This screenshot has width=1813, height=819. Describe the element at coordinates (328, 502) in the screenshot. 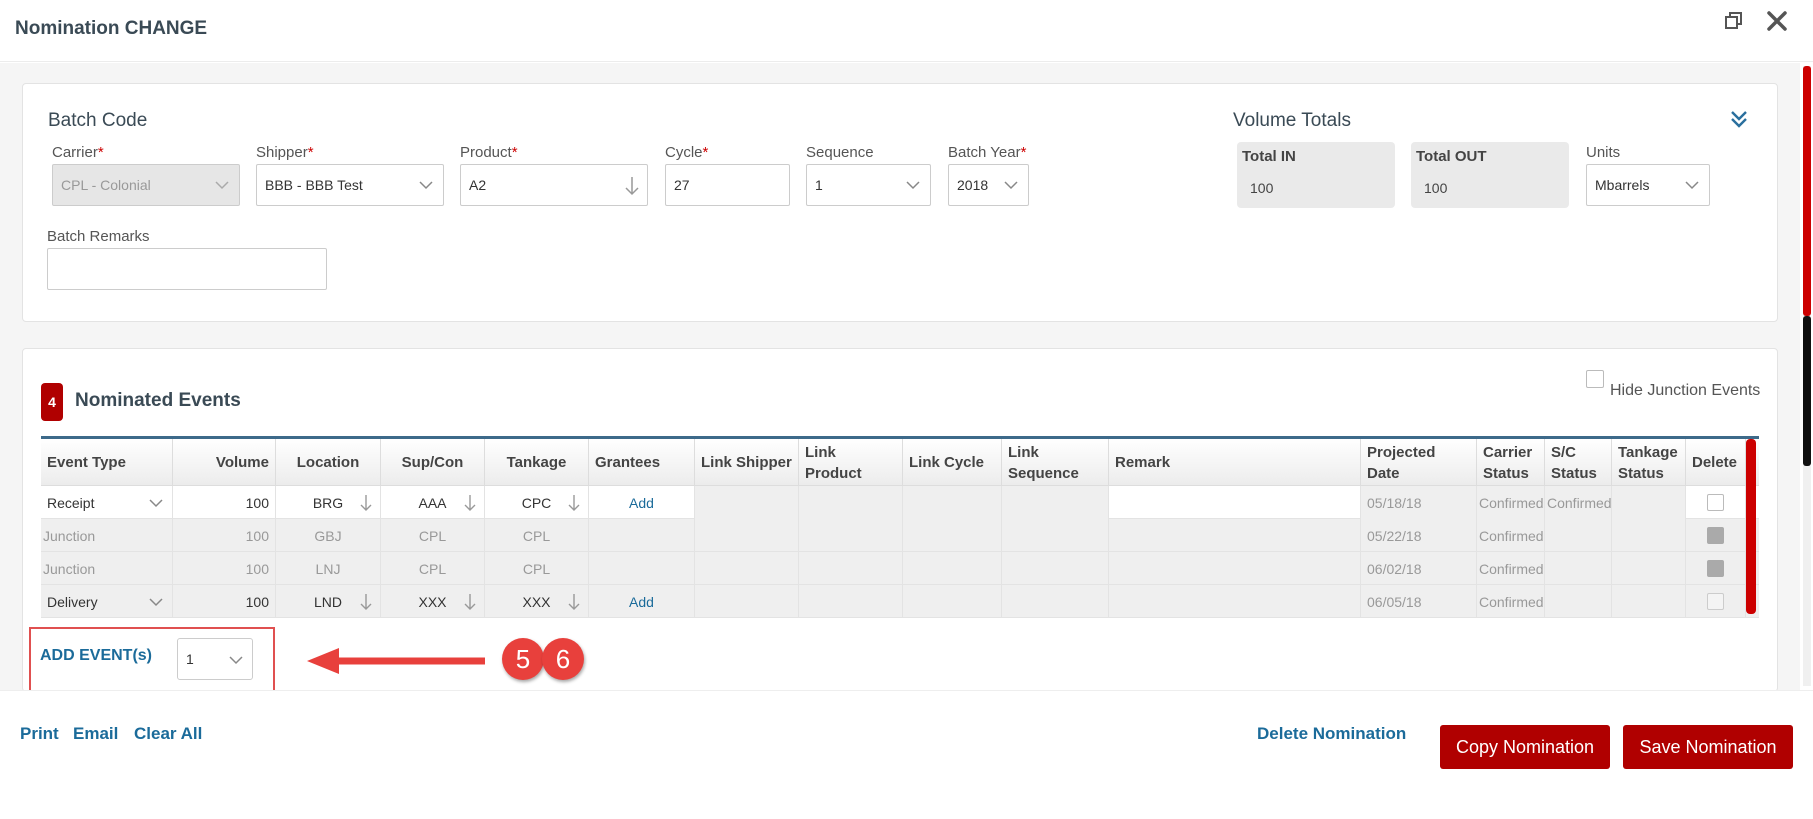

I see `location-cell: BRG` at that location.